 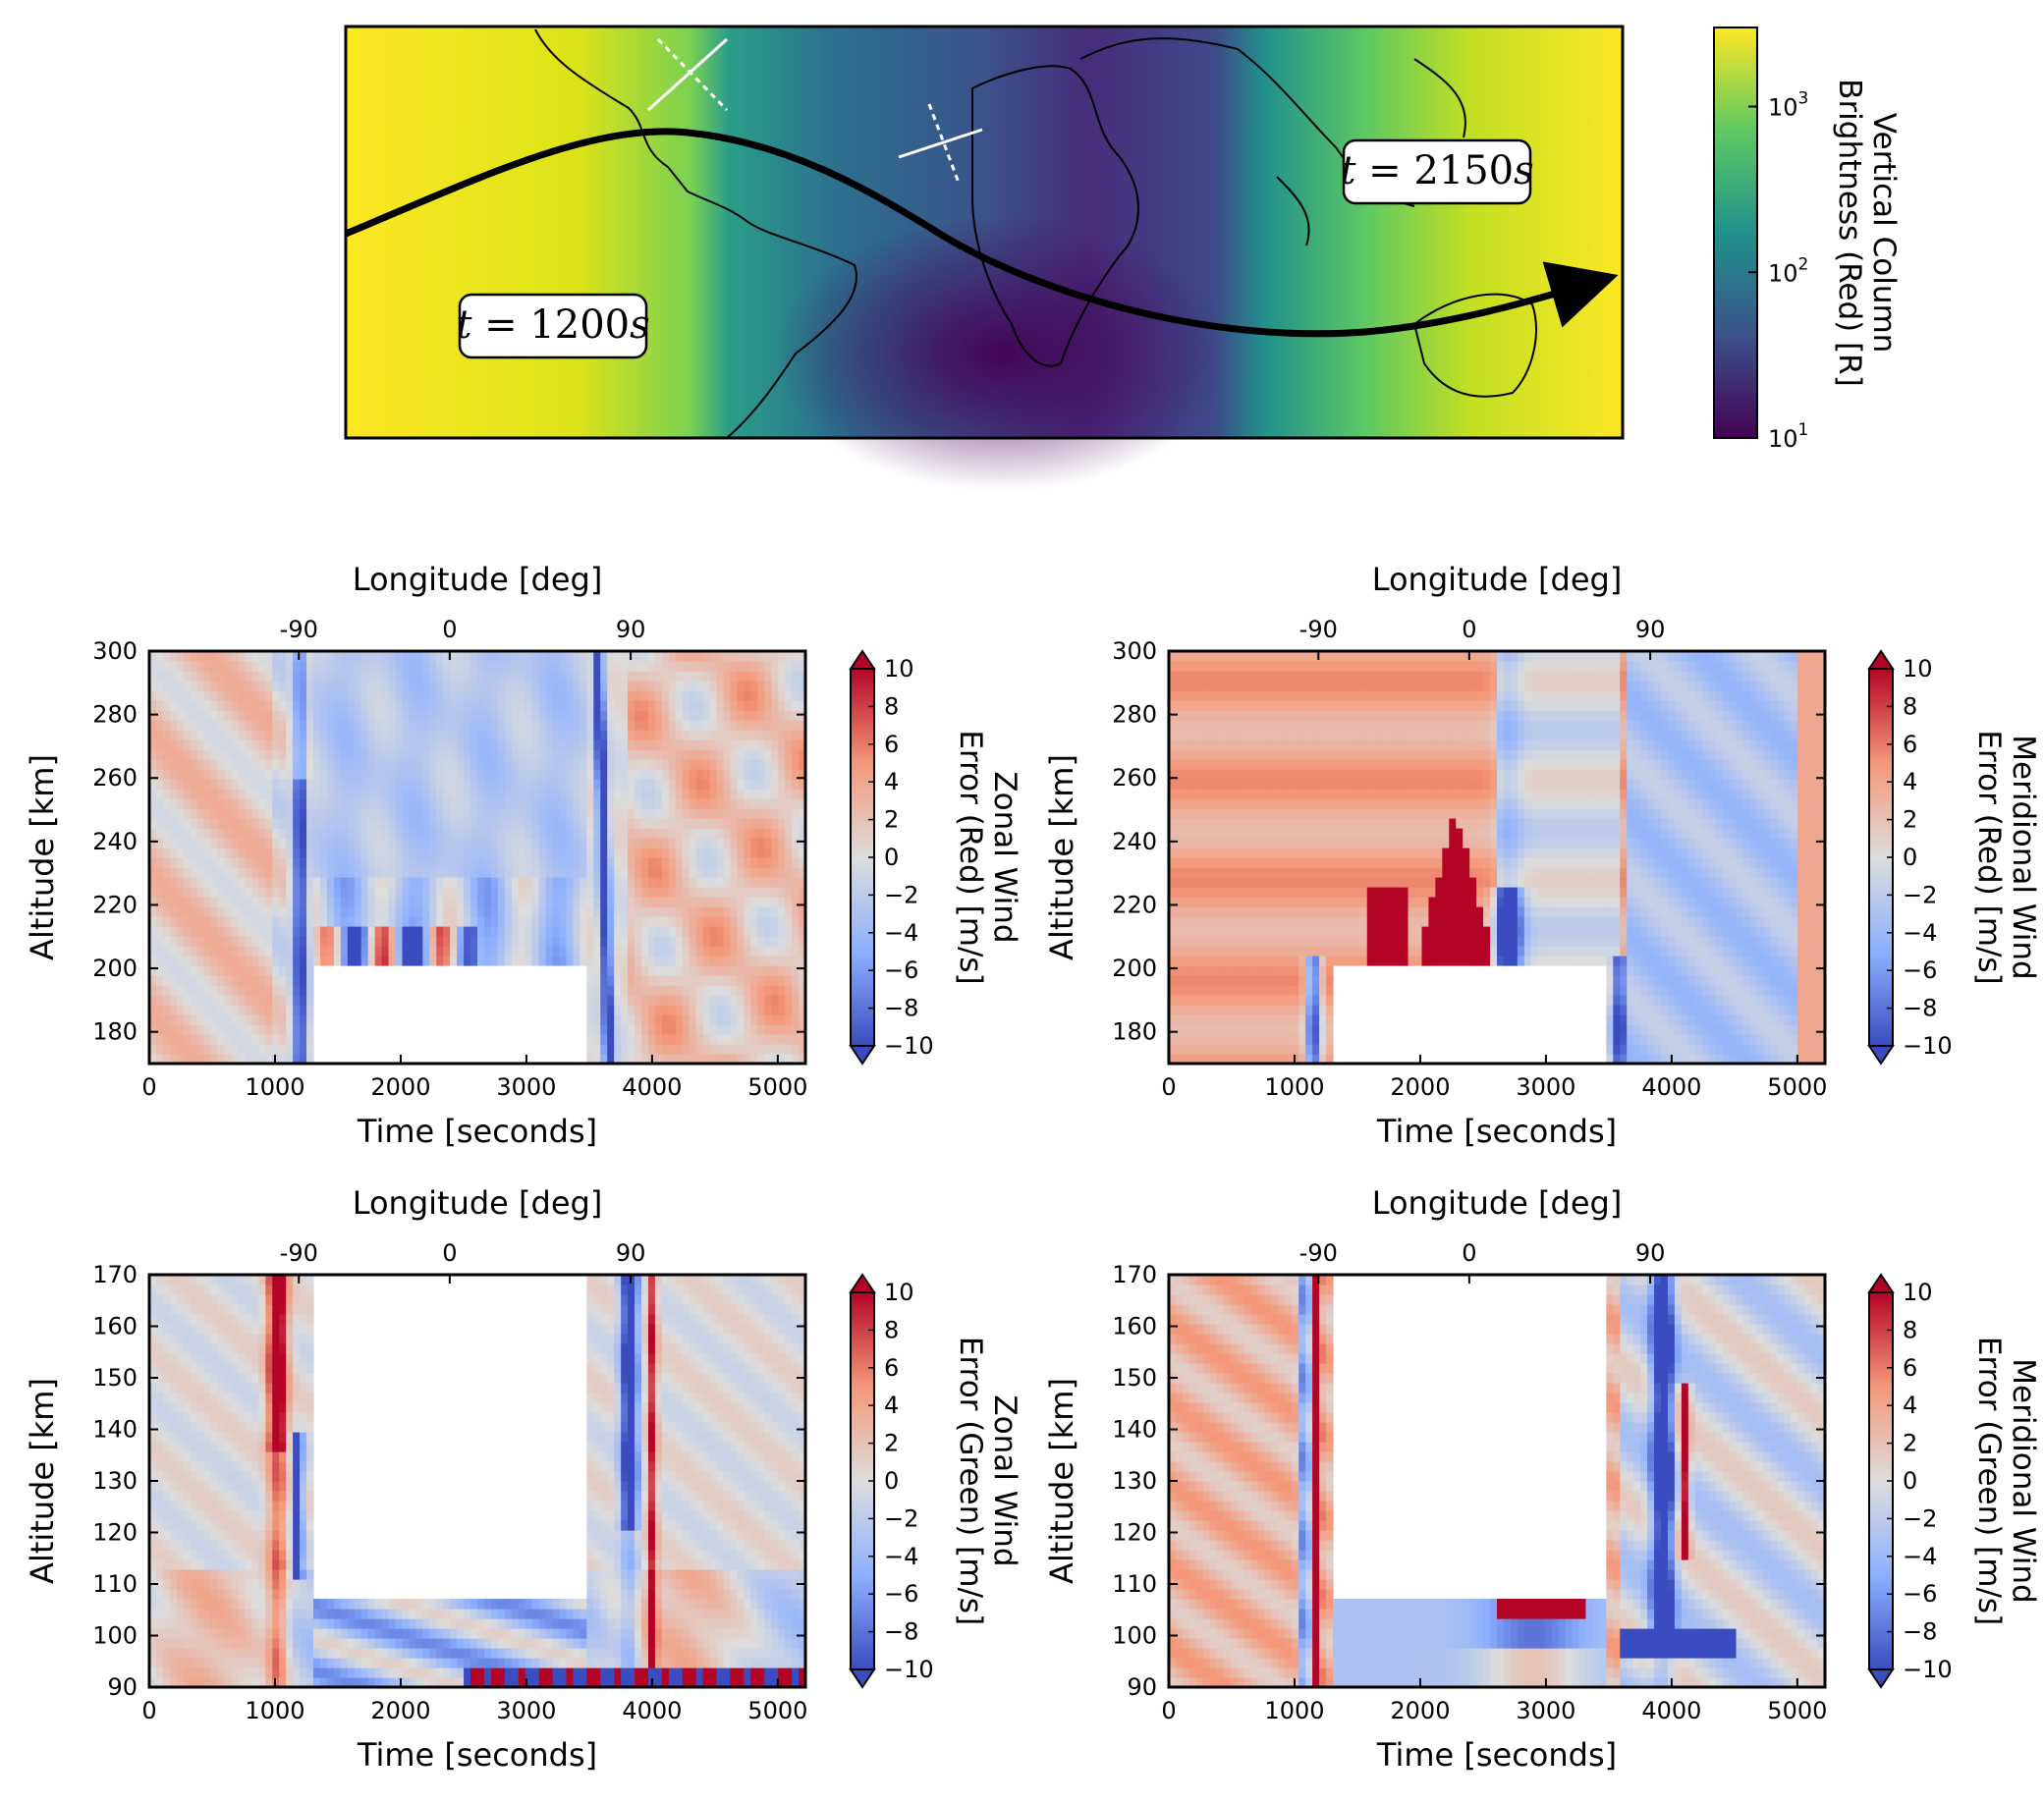 What do you see at coordinates (652, 1710) in the screenshot?
I see `x-tick-label: 4000` at bounding box center [652, 1710].